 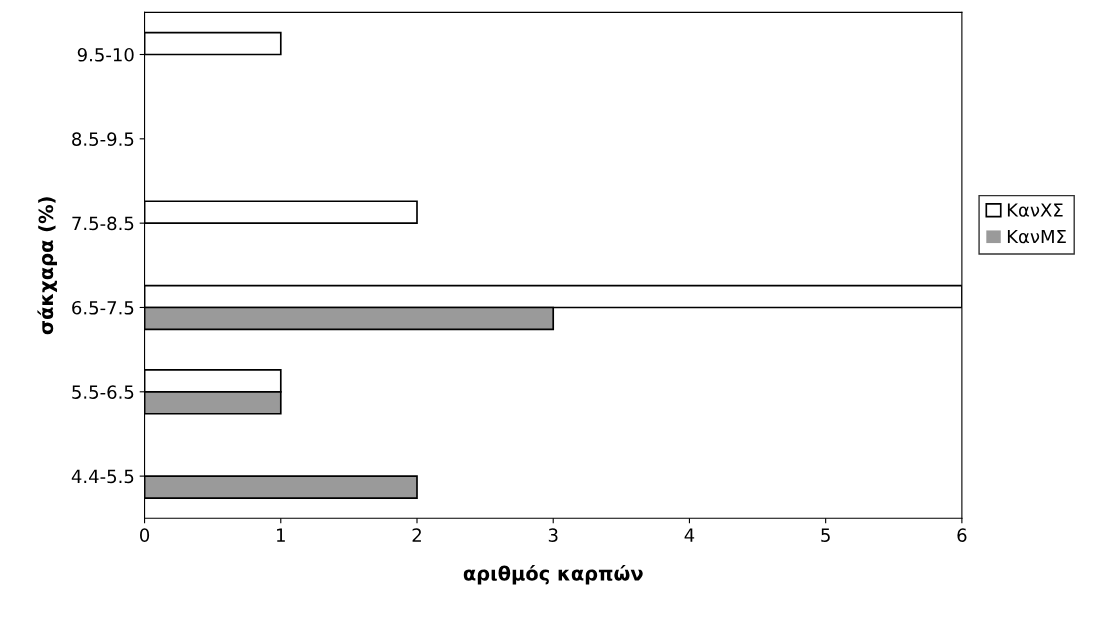 I want to click on x-tick-label: 4, so click(x=689, y=535).